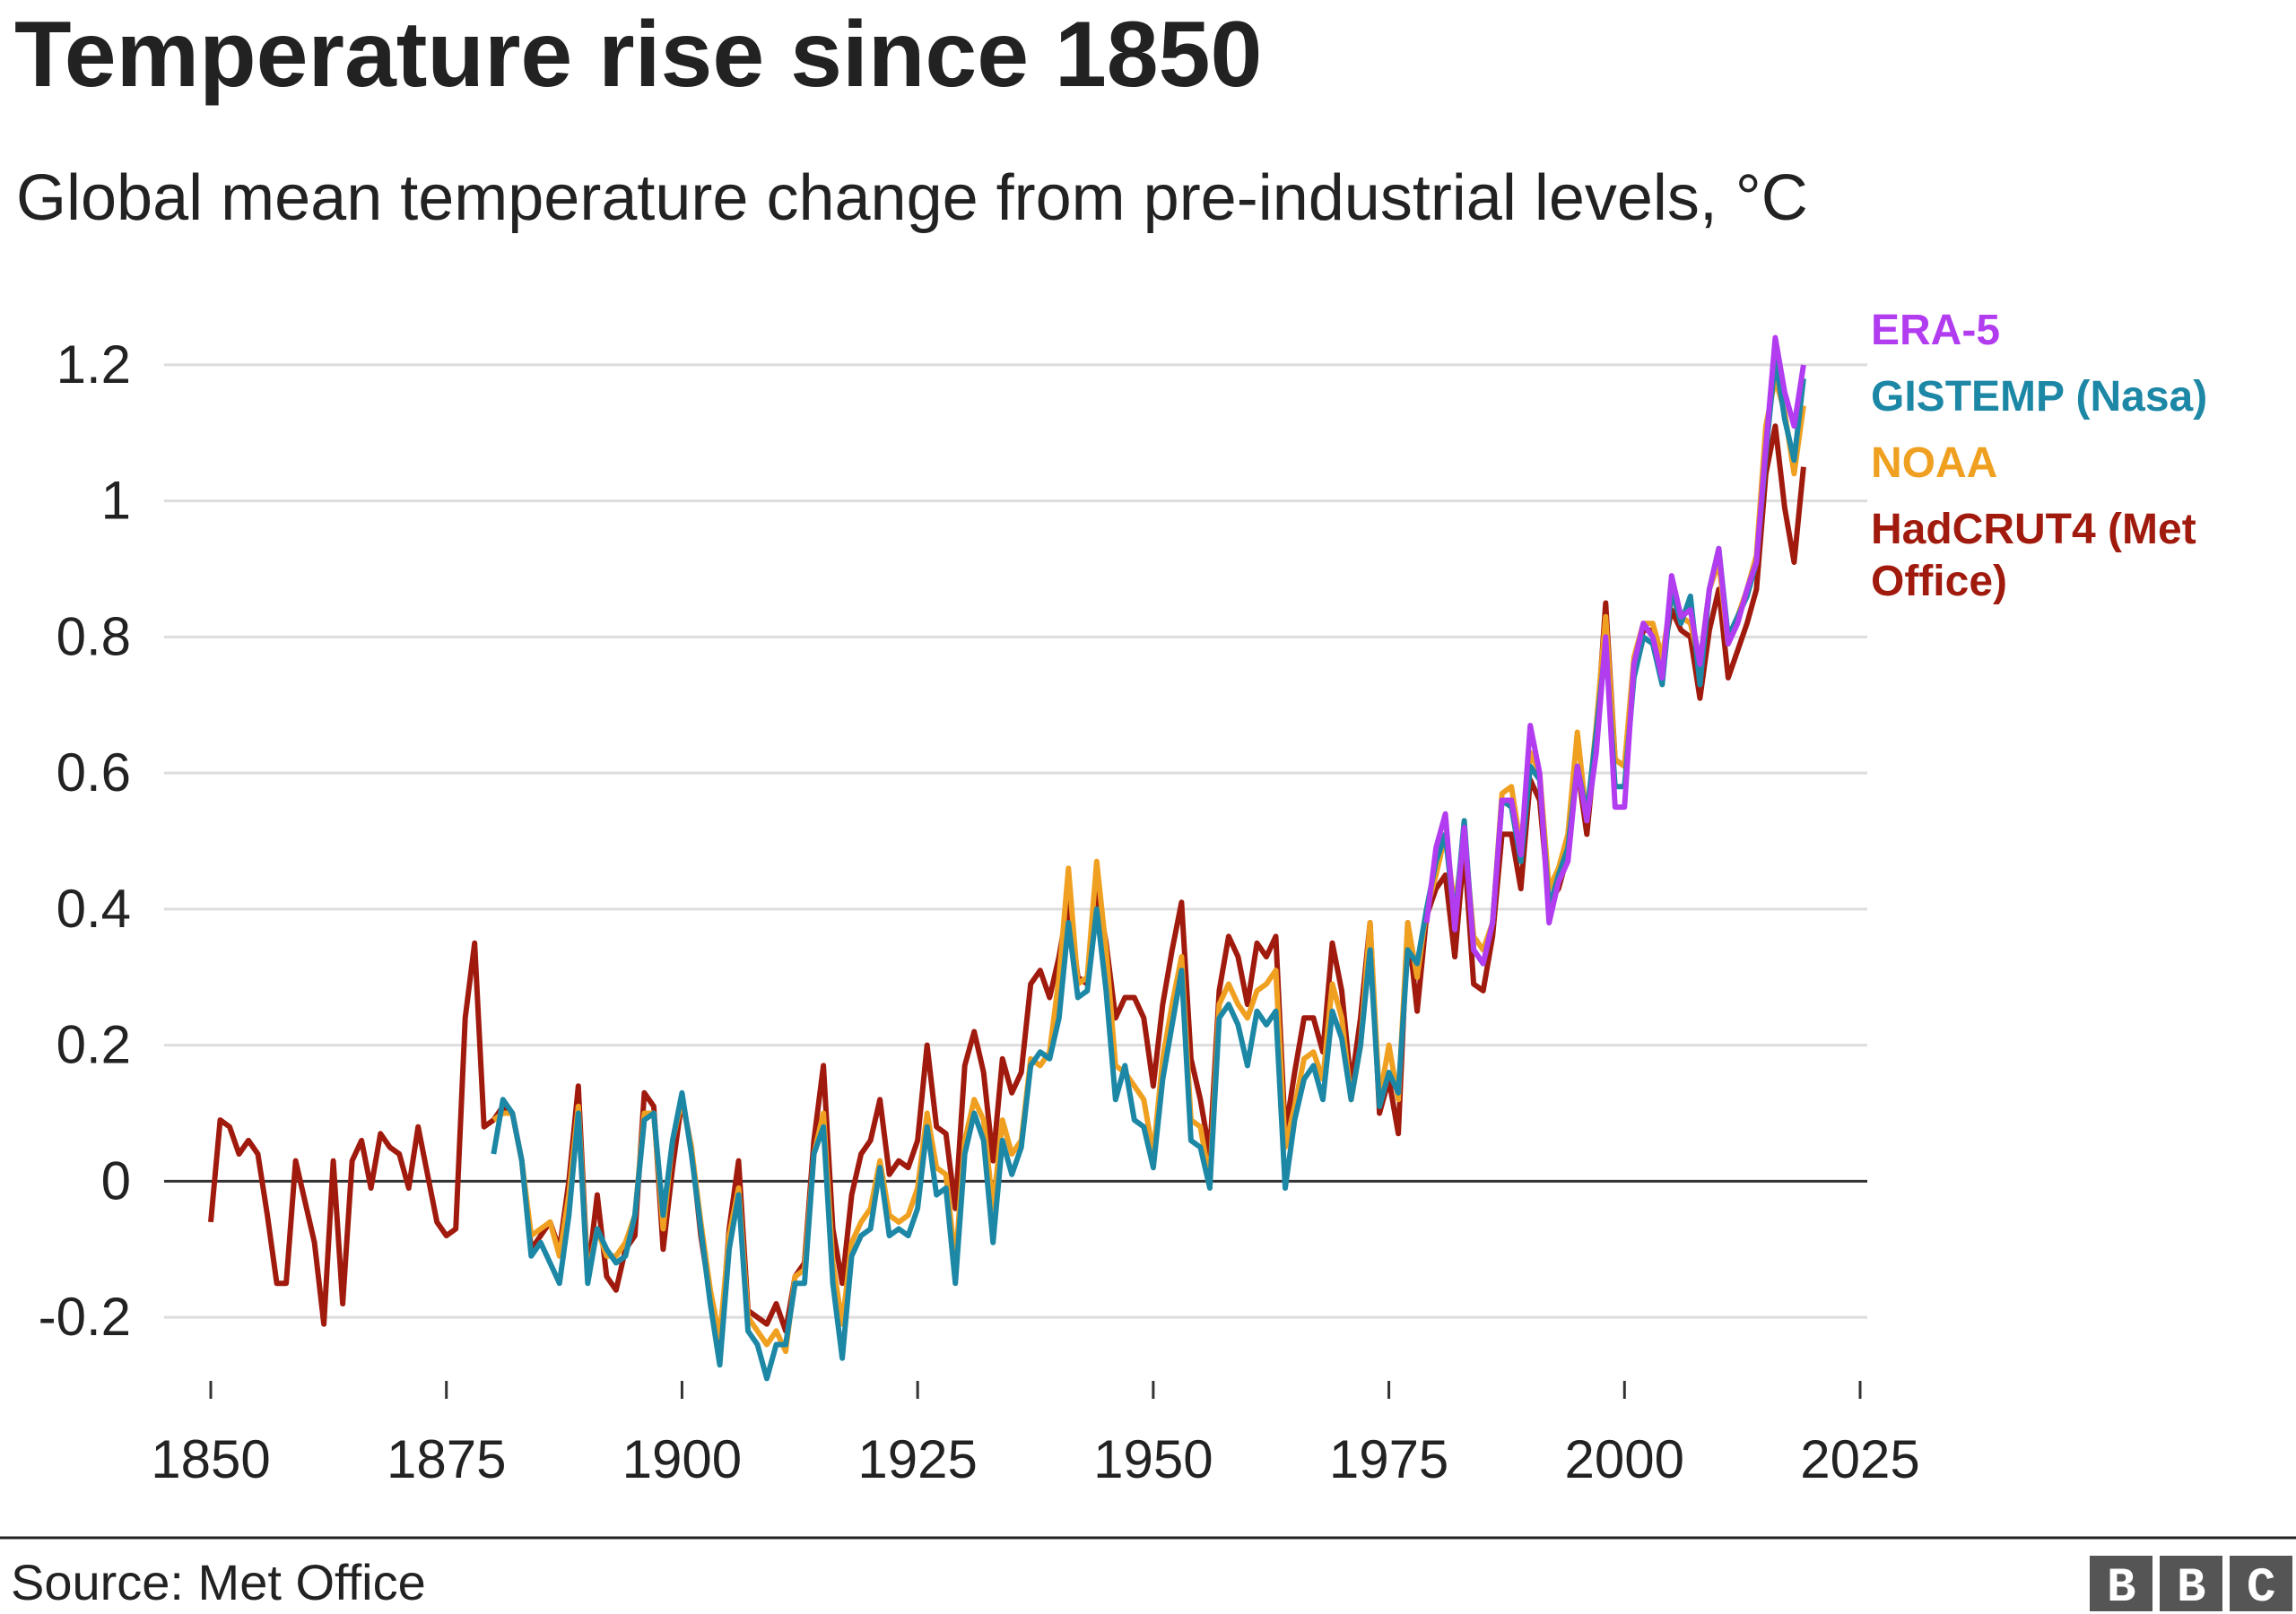 This screenshot has width=2296, height=1614. What do you see at coordinates (94, 364) in the screenshot?
I see `y-tick-label: 1.2` at bounding box center [94, 364].